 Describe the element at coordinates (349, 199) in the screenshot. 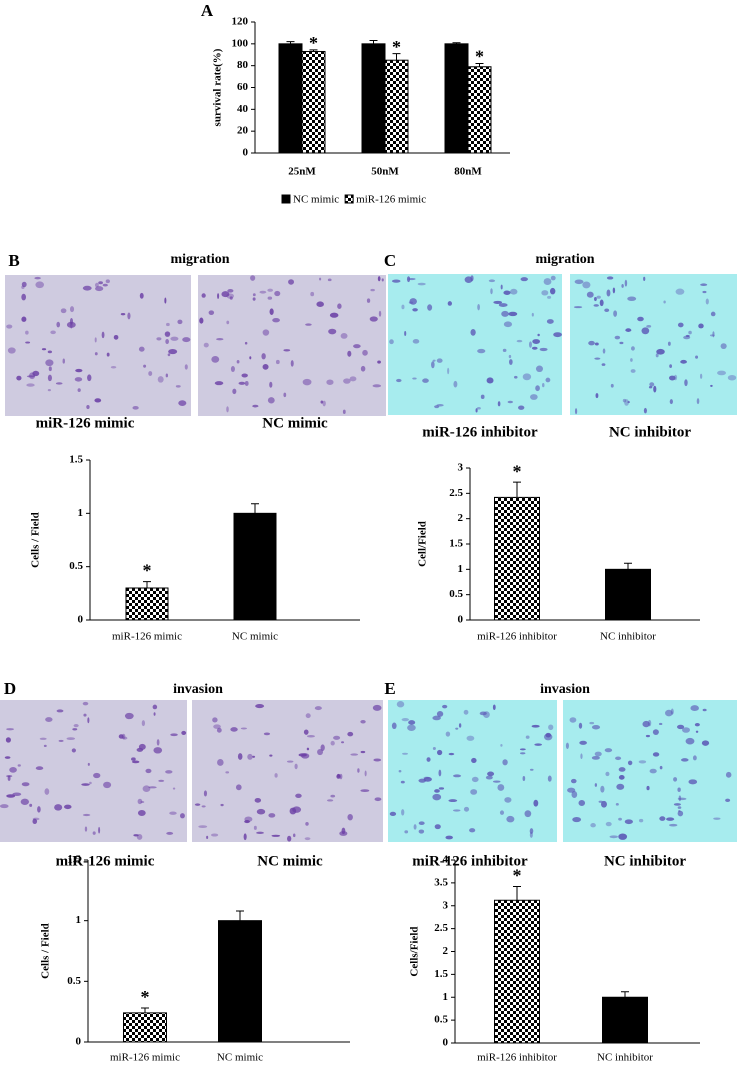

I see `legend-swatch` at that location.